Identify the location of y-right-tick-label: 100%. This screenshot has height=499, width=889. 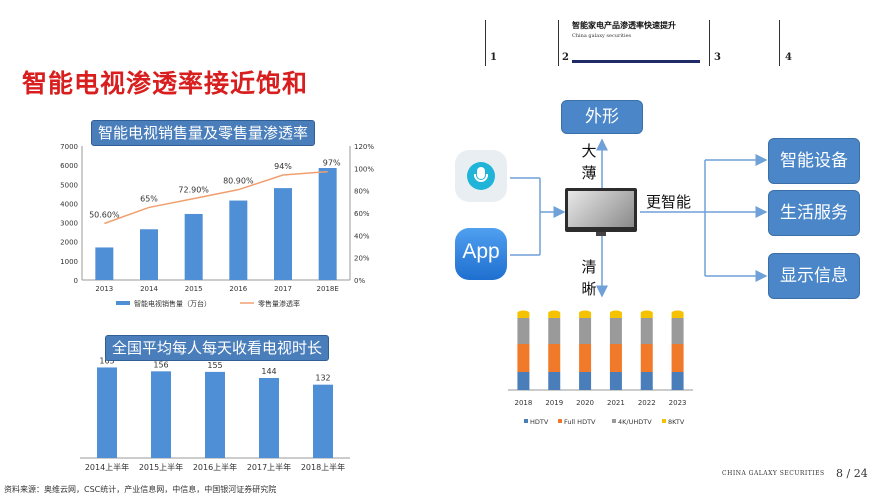
(364, 169).